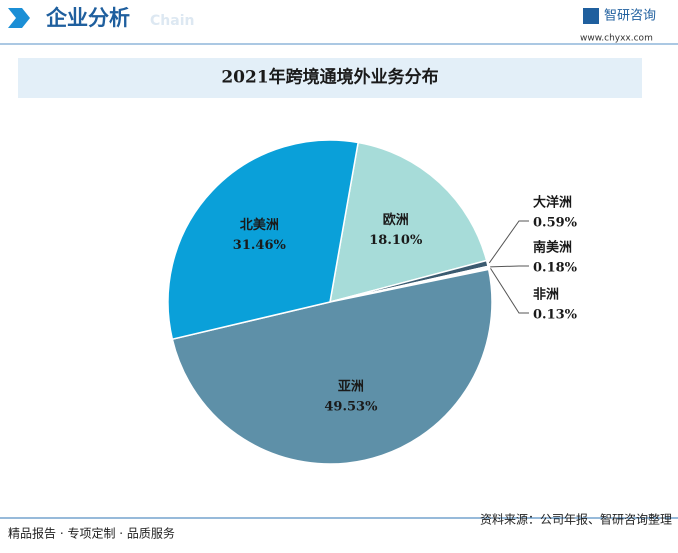  What do you see at coordinates (591, 16) in the screenshot?
I see `brand-logo` at bounding box center [591, 16].